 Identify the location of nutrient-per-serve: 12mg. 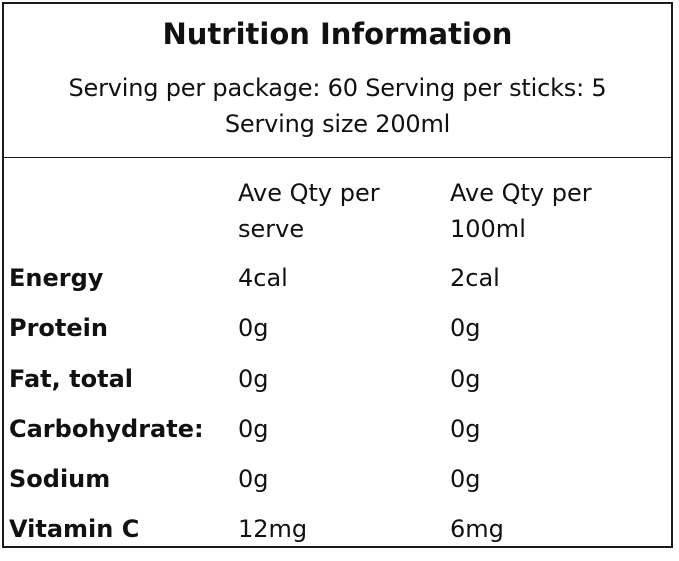
(273, 529).